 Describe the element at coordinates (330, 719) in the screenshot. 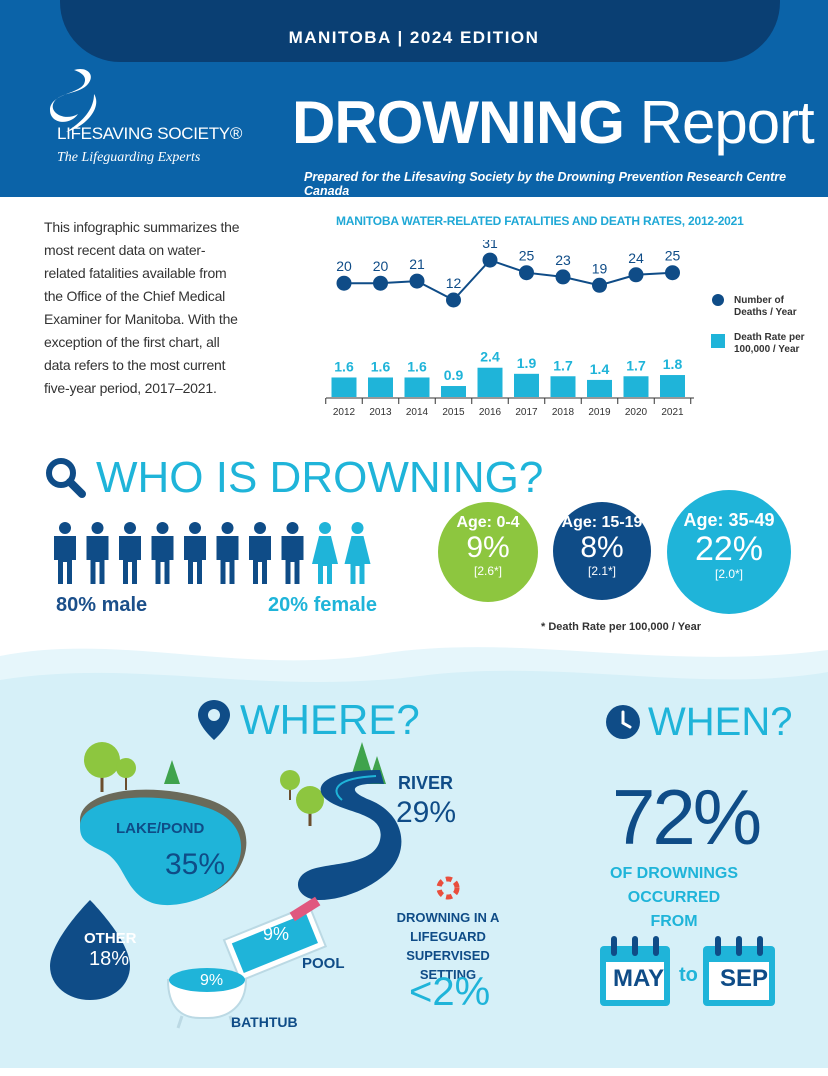

I see `where-title: WHERE?` at that location.